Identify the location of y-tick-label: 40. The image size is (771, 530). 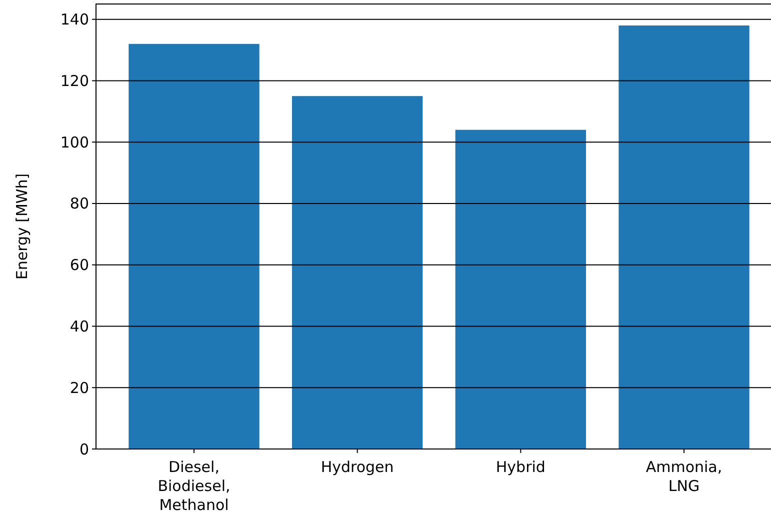
(79, 326).